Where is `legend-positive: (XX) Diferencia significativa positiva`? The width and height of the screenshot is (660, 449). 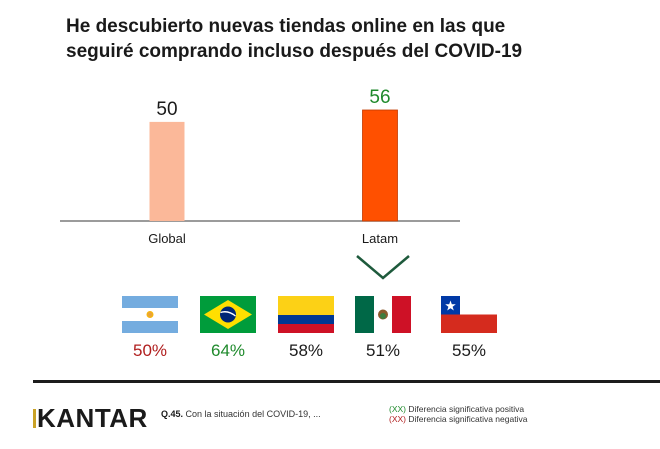
legend-positive: (XX) Diferencia significativa positiva is located at coordinates (458, 409).